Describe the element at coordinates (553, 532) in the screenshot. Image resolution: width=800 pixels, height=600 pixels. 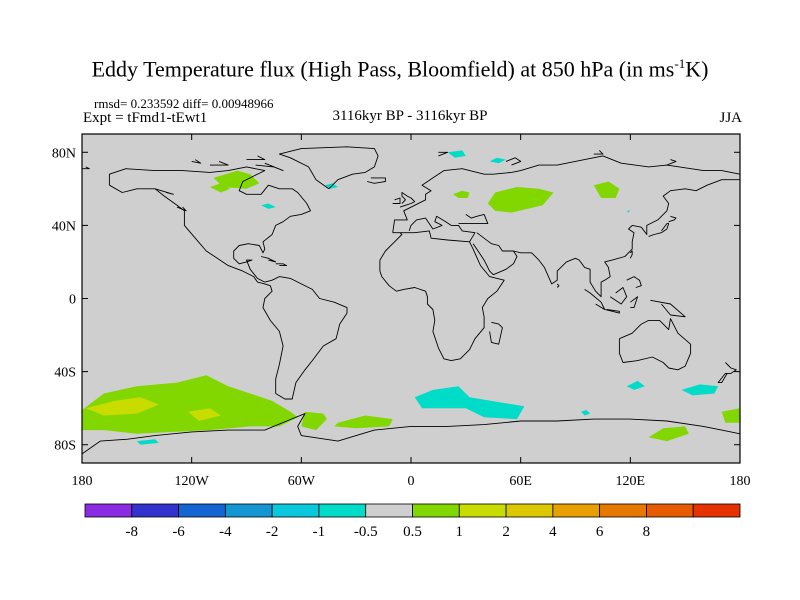
I see `colorbar-label: 4` at that location.